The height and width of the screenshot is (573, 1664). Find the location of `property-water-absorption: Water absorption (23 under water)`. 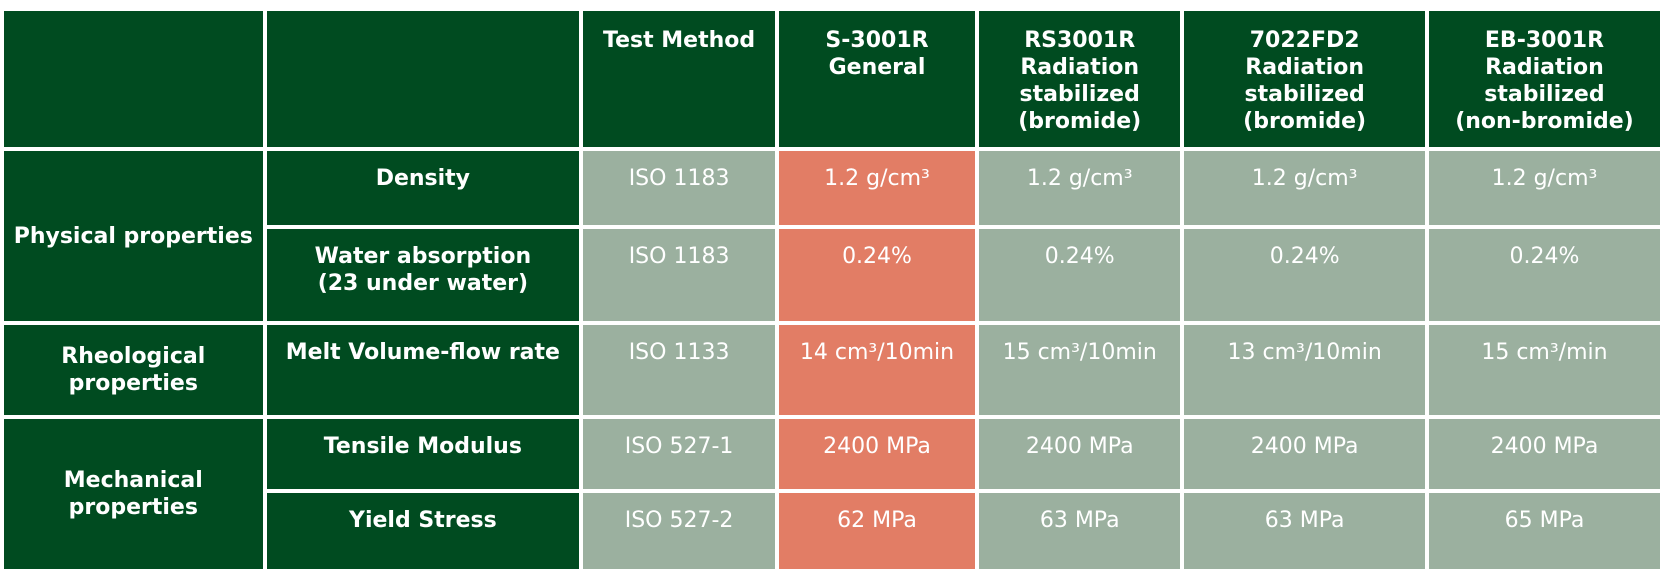

property-water-absorption: Water absorption (23 under water) is located at coordinates (423, 275).